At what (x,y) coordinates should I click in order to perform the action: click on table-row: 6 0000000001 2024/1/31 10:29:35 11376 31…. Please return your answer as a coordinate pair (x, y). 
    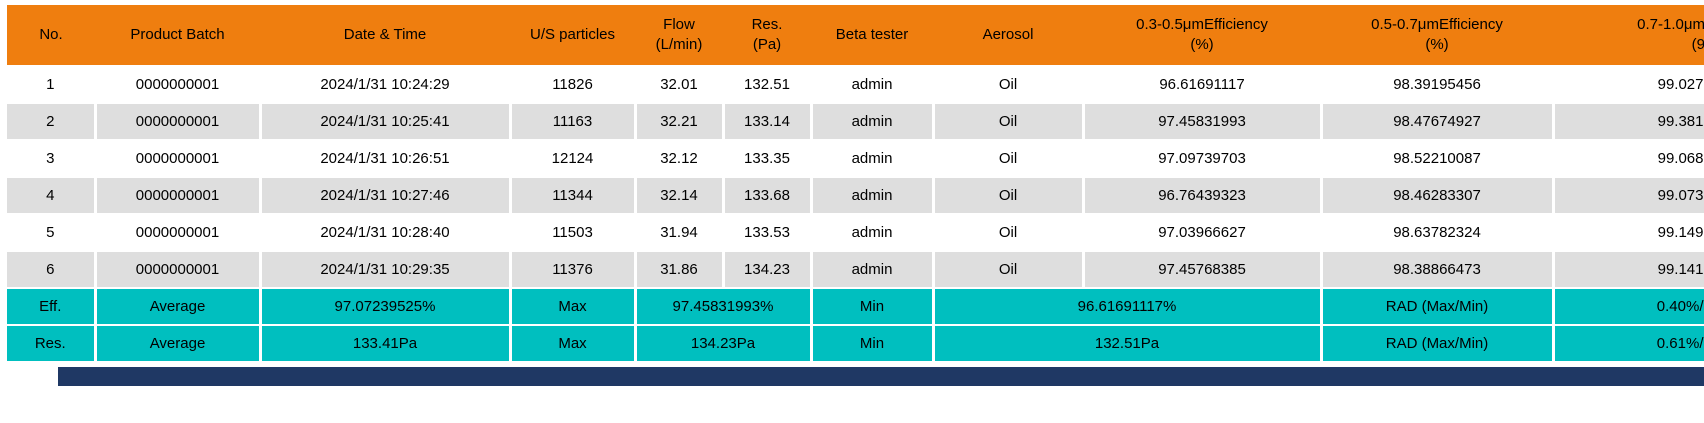
    Looking at the image, I should click on (855, 270).